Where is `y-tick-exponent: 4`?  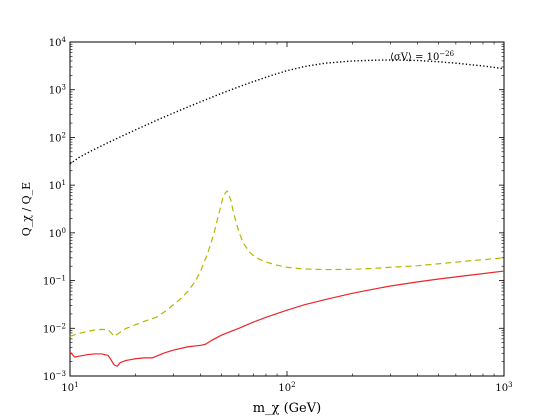 y-tick-exponent: 4 is located at coordinates (64, 40).